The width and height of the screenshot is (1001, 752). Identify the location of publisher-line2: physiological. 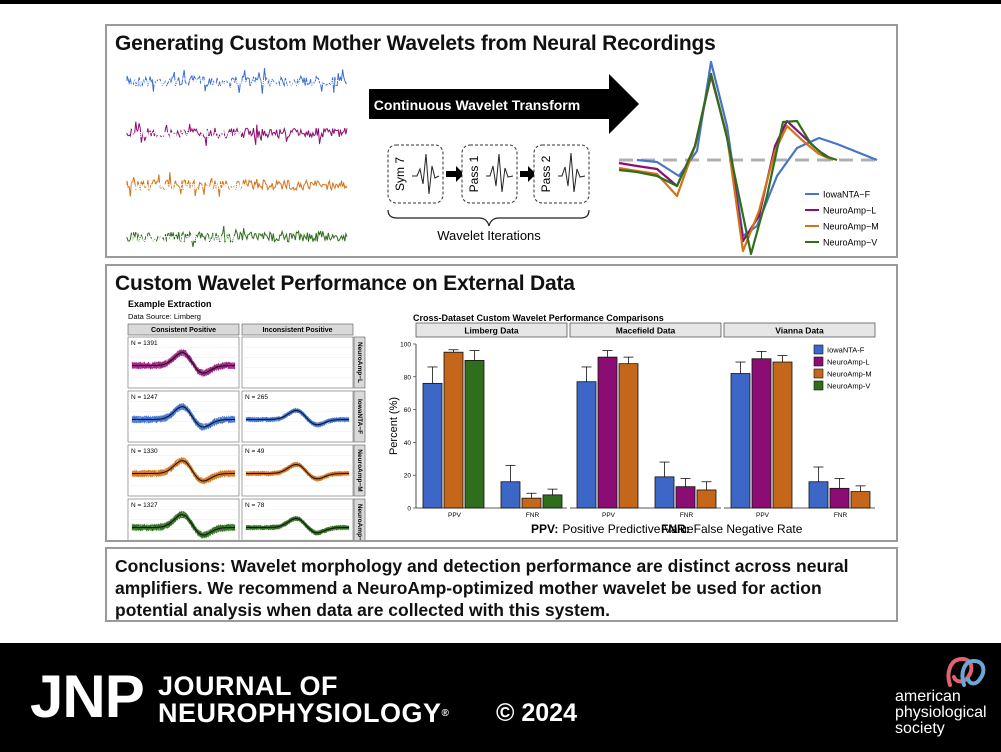
(941, 712).